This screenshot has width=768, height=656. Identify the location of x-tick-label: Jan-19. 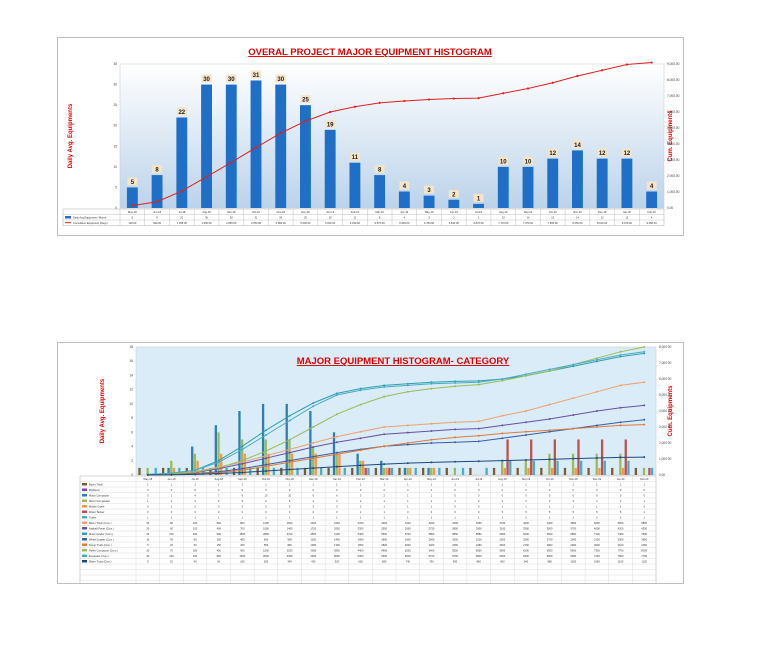
(330, 212).